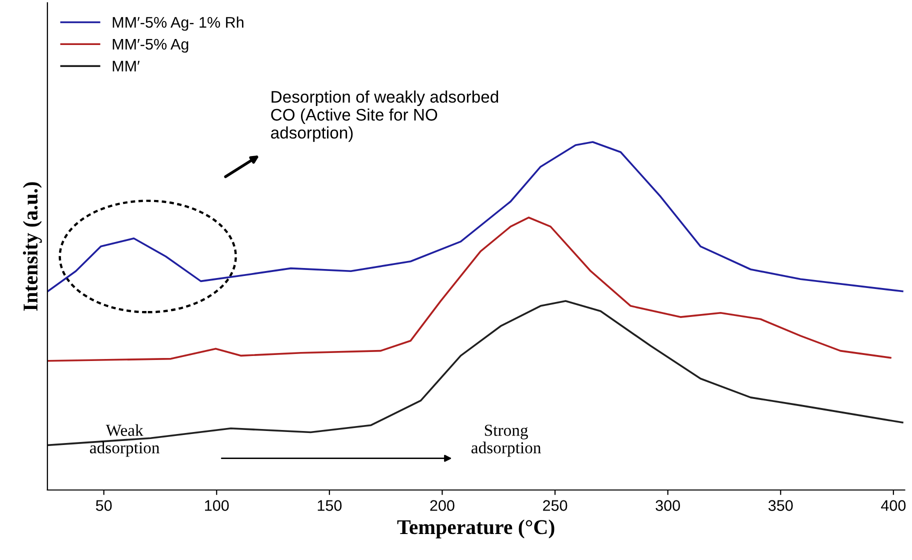 This screenshot has width=912, height=560. Describe the element at coordinates (384, 116) in the screenshot. I see `text: Desorption of weakly adsorbed CO (Active Site for NO adsorption)` at that location.